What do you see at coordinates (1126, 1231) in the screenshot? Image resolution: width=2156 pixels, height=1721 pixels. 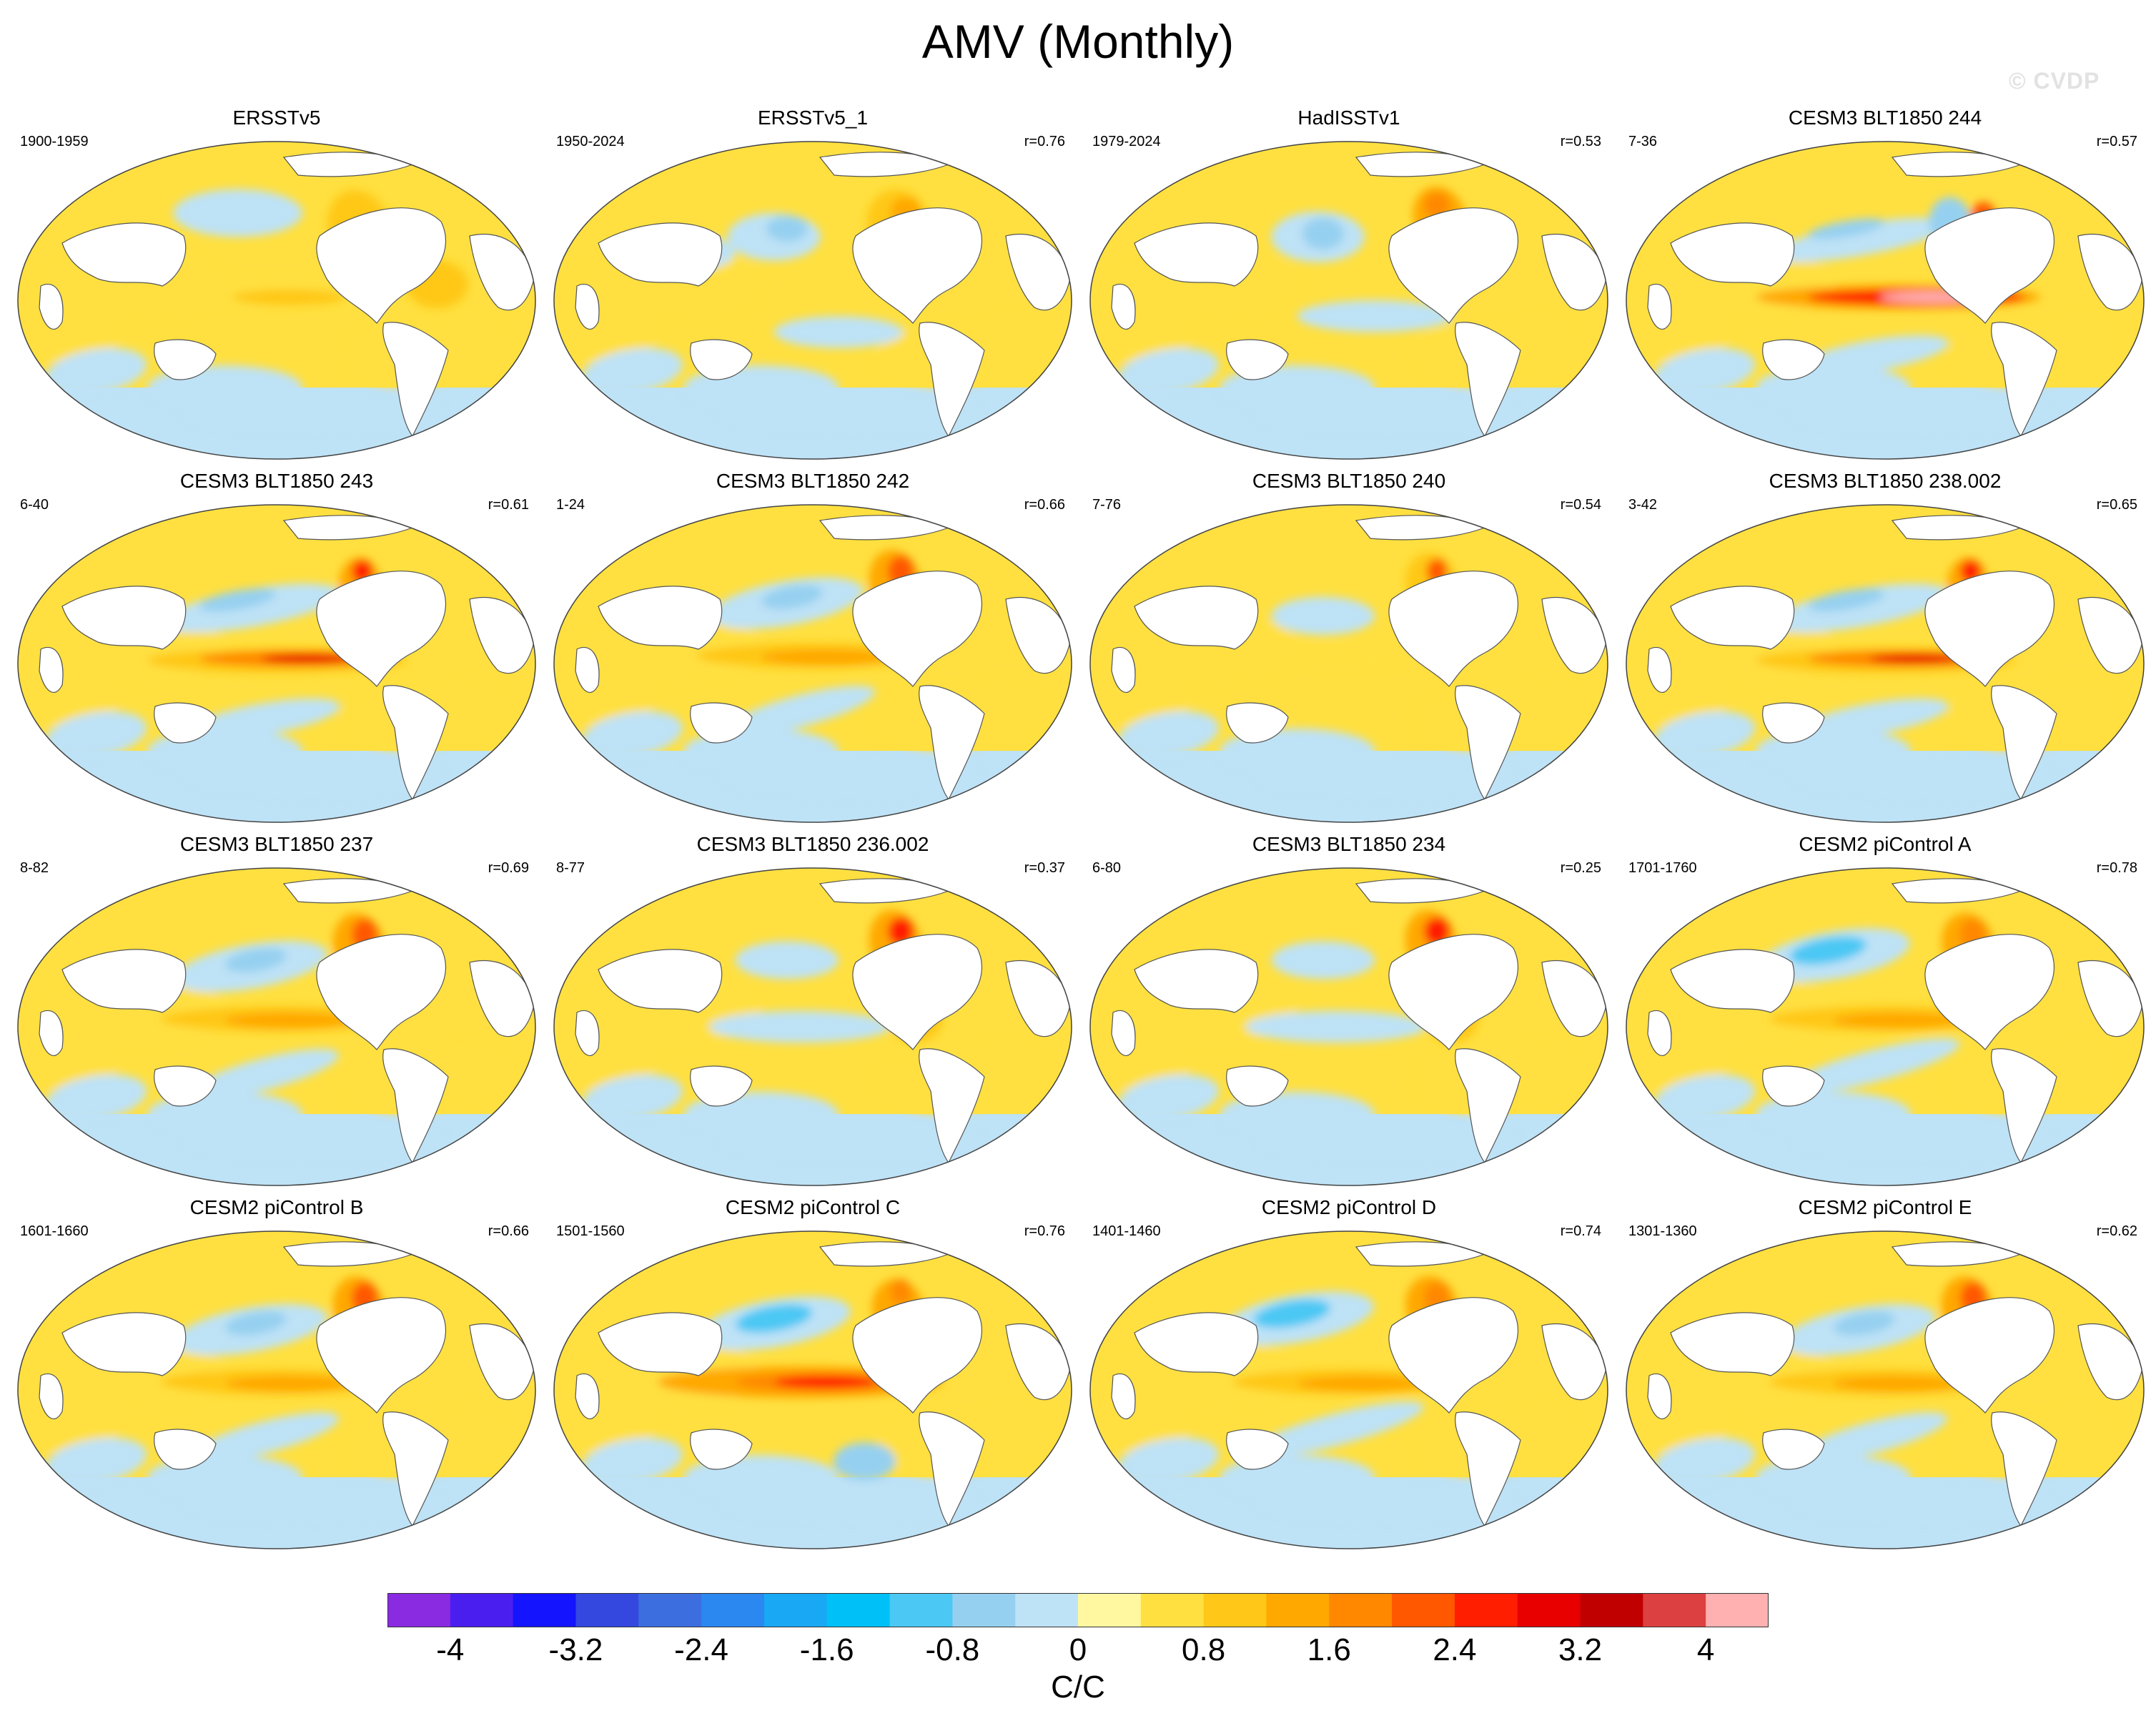 I see `panel-period: 1401-1460` at bounding box center [1126, 1231].